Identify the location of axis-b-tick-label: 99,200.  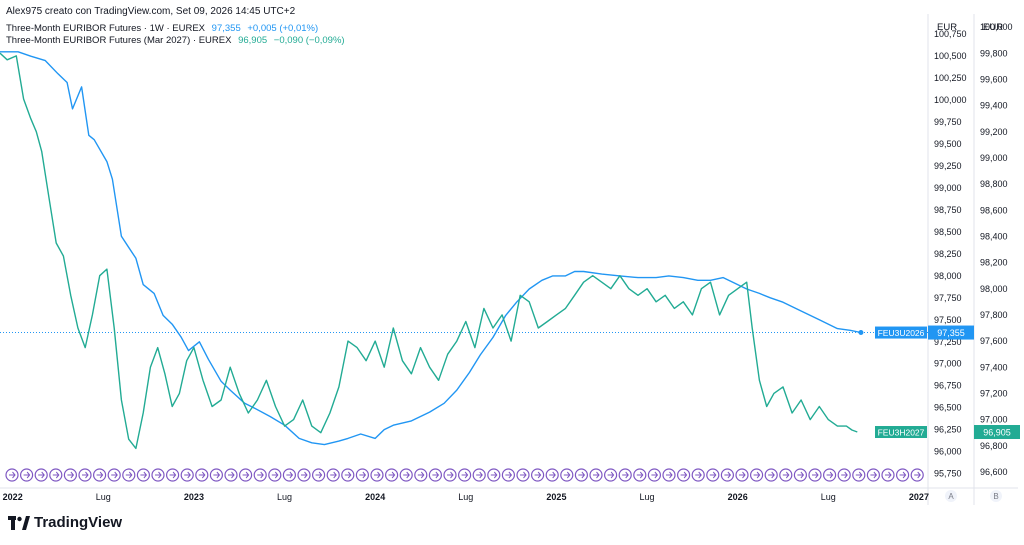
(994, 132).